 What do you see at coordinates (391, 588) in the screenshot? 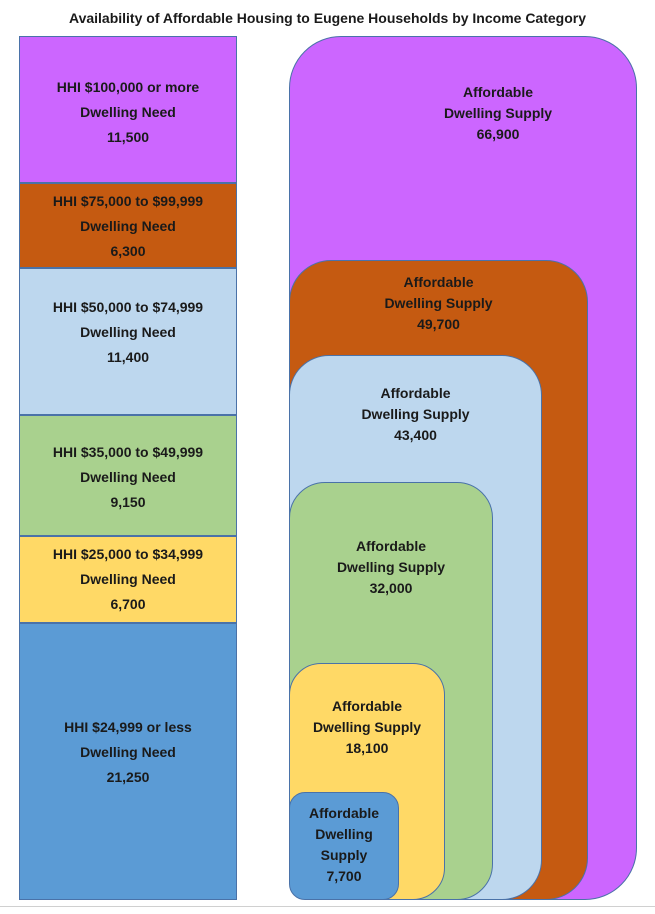
I see `supply-value: 32,000` at bounding box center [391, 588].